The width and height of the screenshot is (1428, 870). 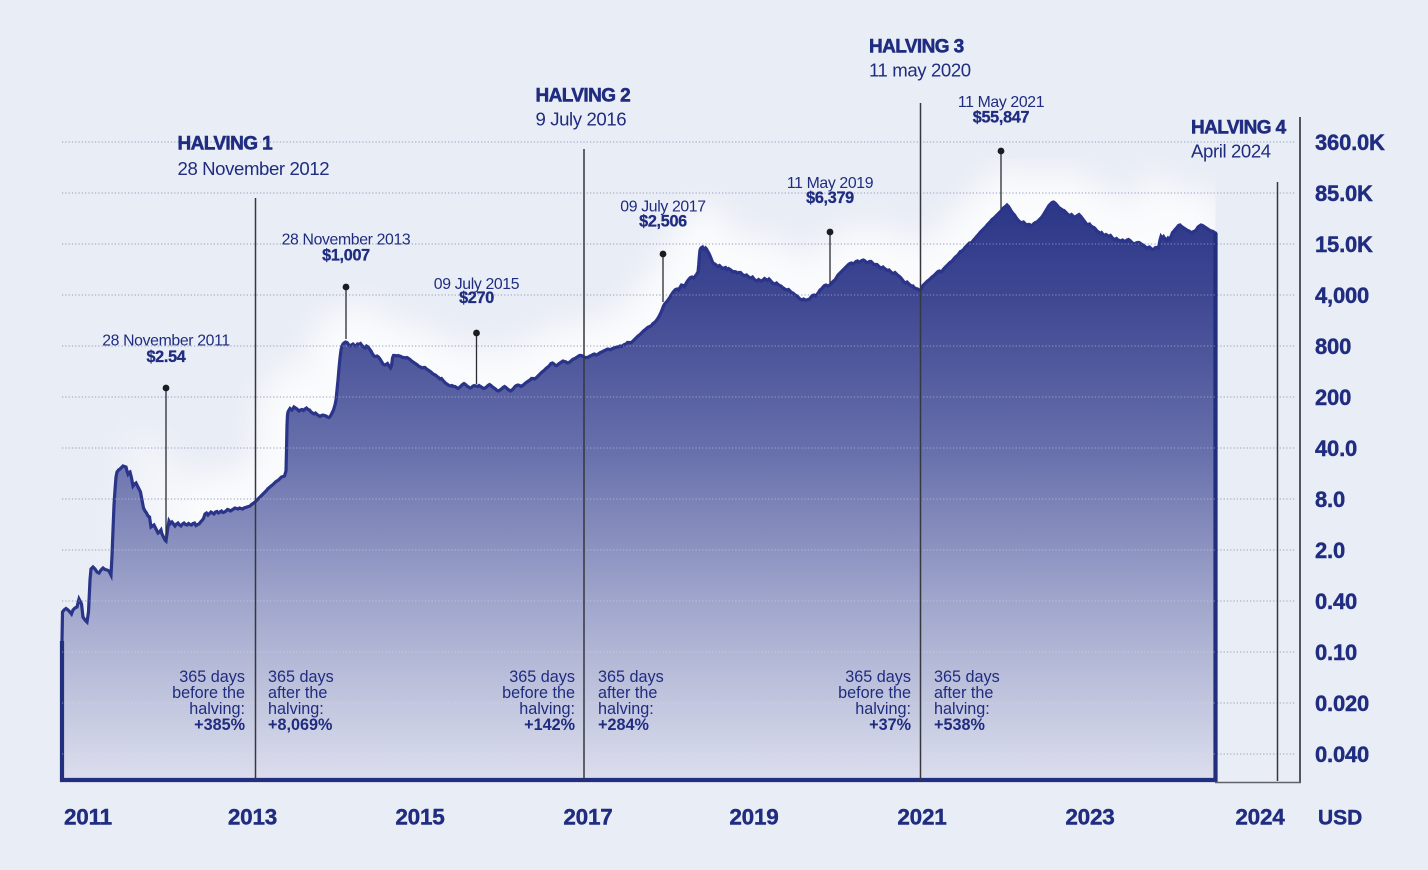 What do you see at coordinates (1350, 142) in the screenshot?
I see `svg-text: 360.0K` at bounding box center [1350, 142].